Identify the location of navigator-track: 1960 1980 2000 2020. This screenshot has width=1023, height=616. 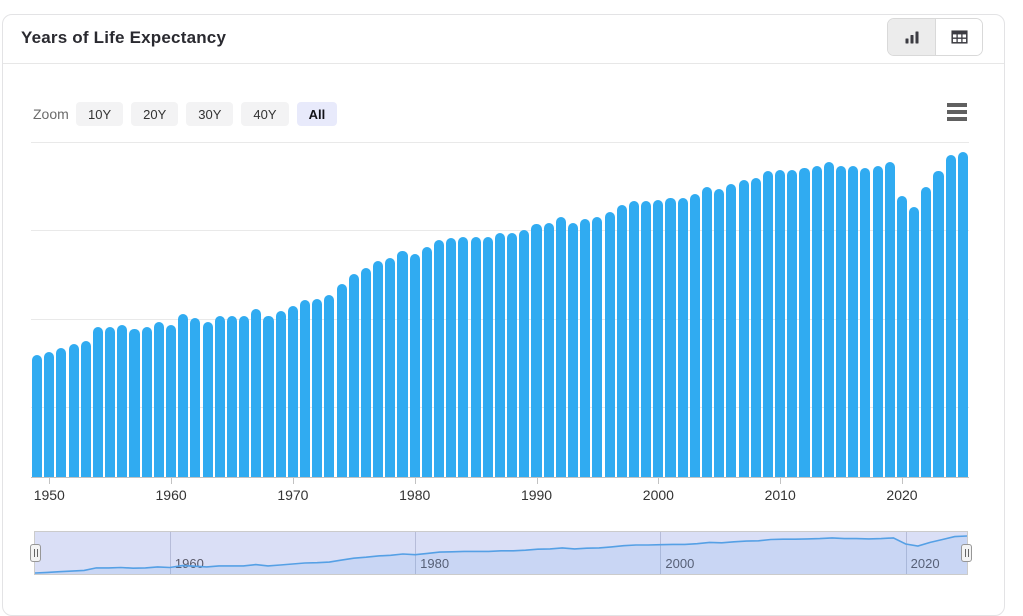
(501, 553).